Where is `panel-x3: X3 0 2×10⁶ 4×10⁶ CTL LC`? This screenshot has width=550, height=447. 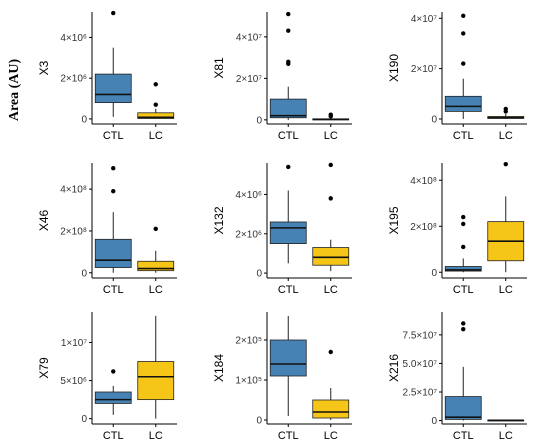 panel-x3: X3 0 2×10⁶ 4×10⁶ CTL LC is located at coordinates (107, 76).